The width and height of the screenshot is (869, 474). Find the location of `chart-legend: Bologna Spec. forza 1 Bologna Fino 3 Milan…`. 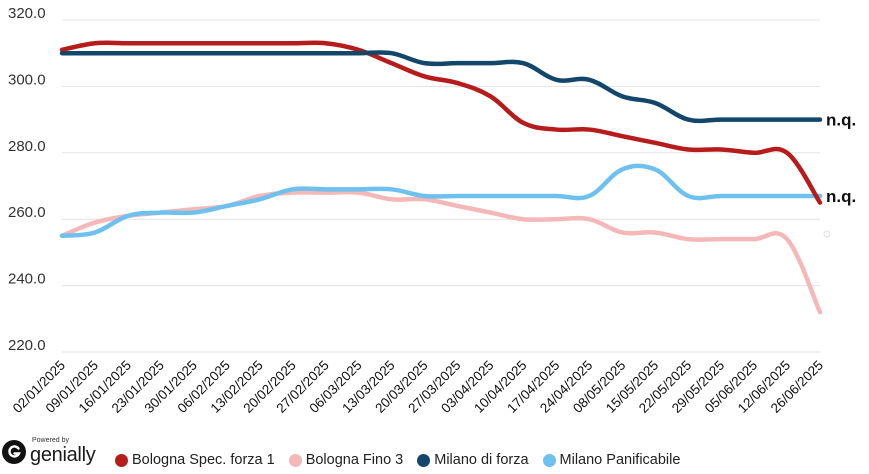

chart-legend: Bologna Spec. forza 1 Bologna Fino 3 Milan… is located at coordinates (404, 460).